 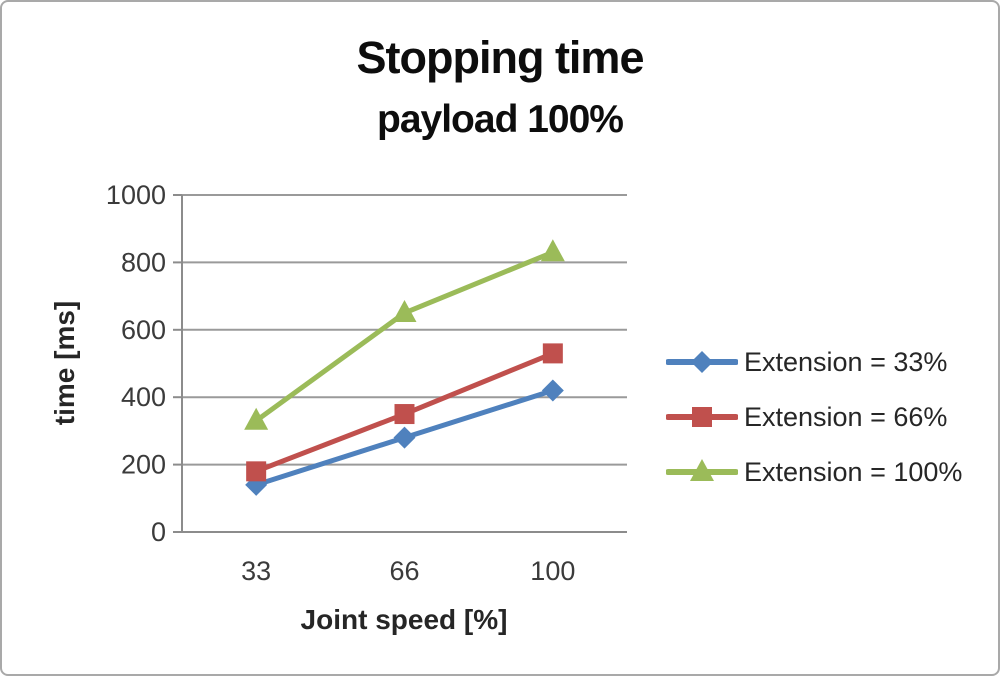 What do you see at coordinates (846, 361) in the screenshot?
I see `legend-item-label: Extension = 33%` at bounding box center [846, 361].